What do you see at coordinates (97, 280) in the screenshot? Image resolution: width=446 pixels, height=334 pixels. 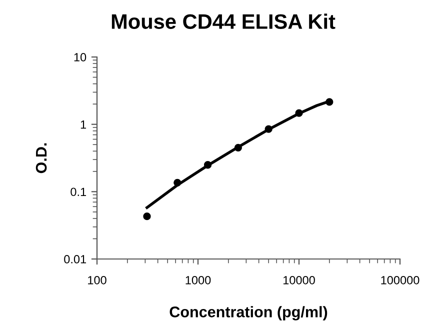 I see `x-tick-label: 100` at bounding box center [97, 280].